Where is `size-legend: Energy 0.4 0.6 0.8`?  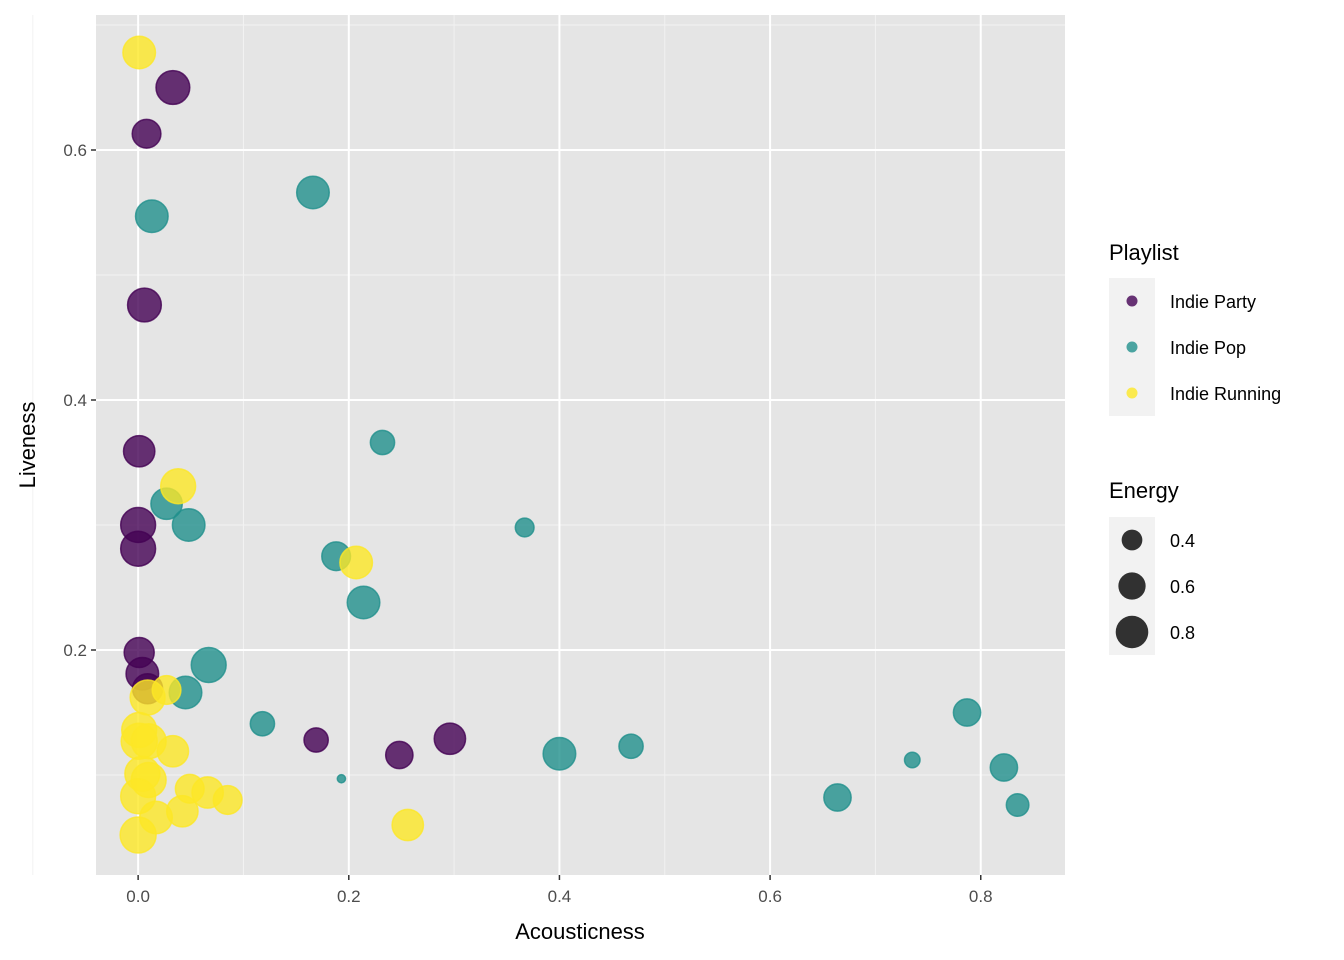 size-legend: Energy 0.4 0.6 0.8 is located at coordinates (1152, 566).